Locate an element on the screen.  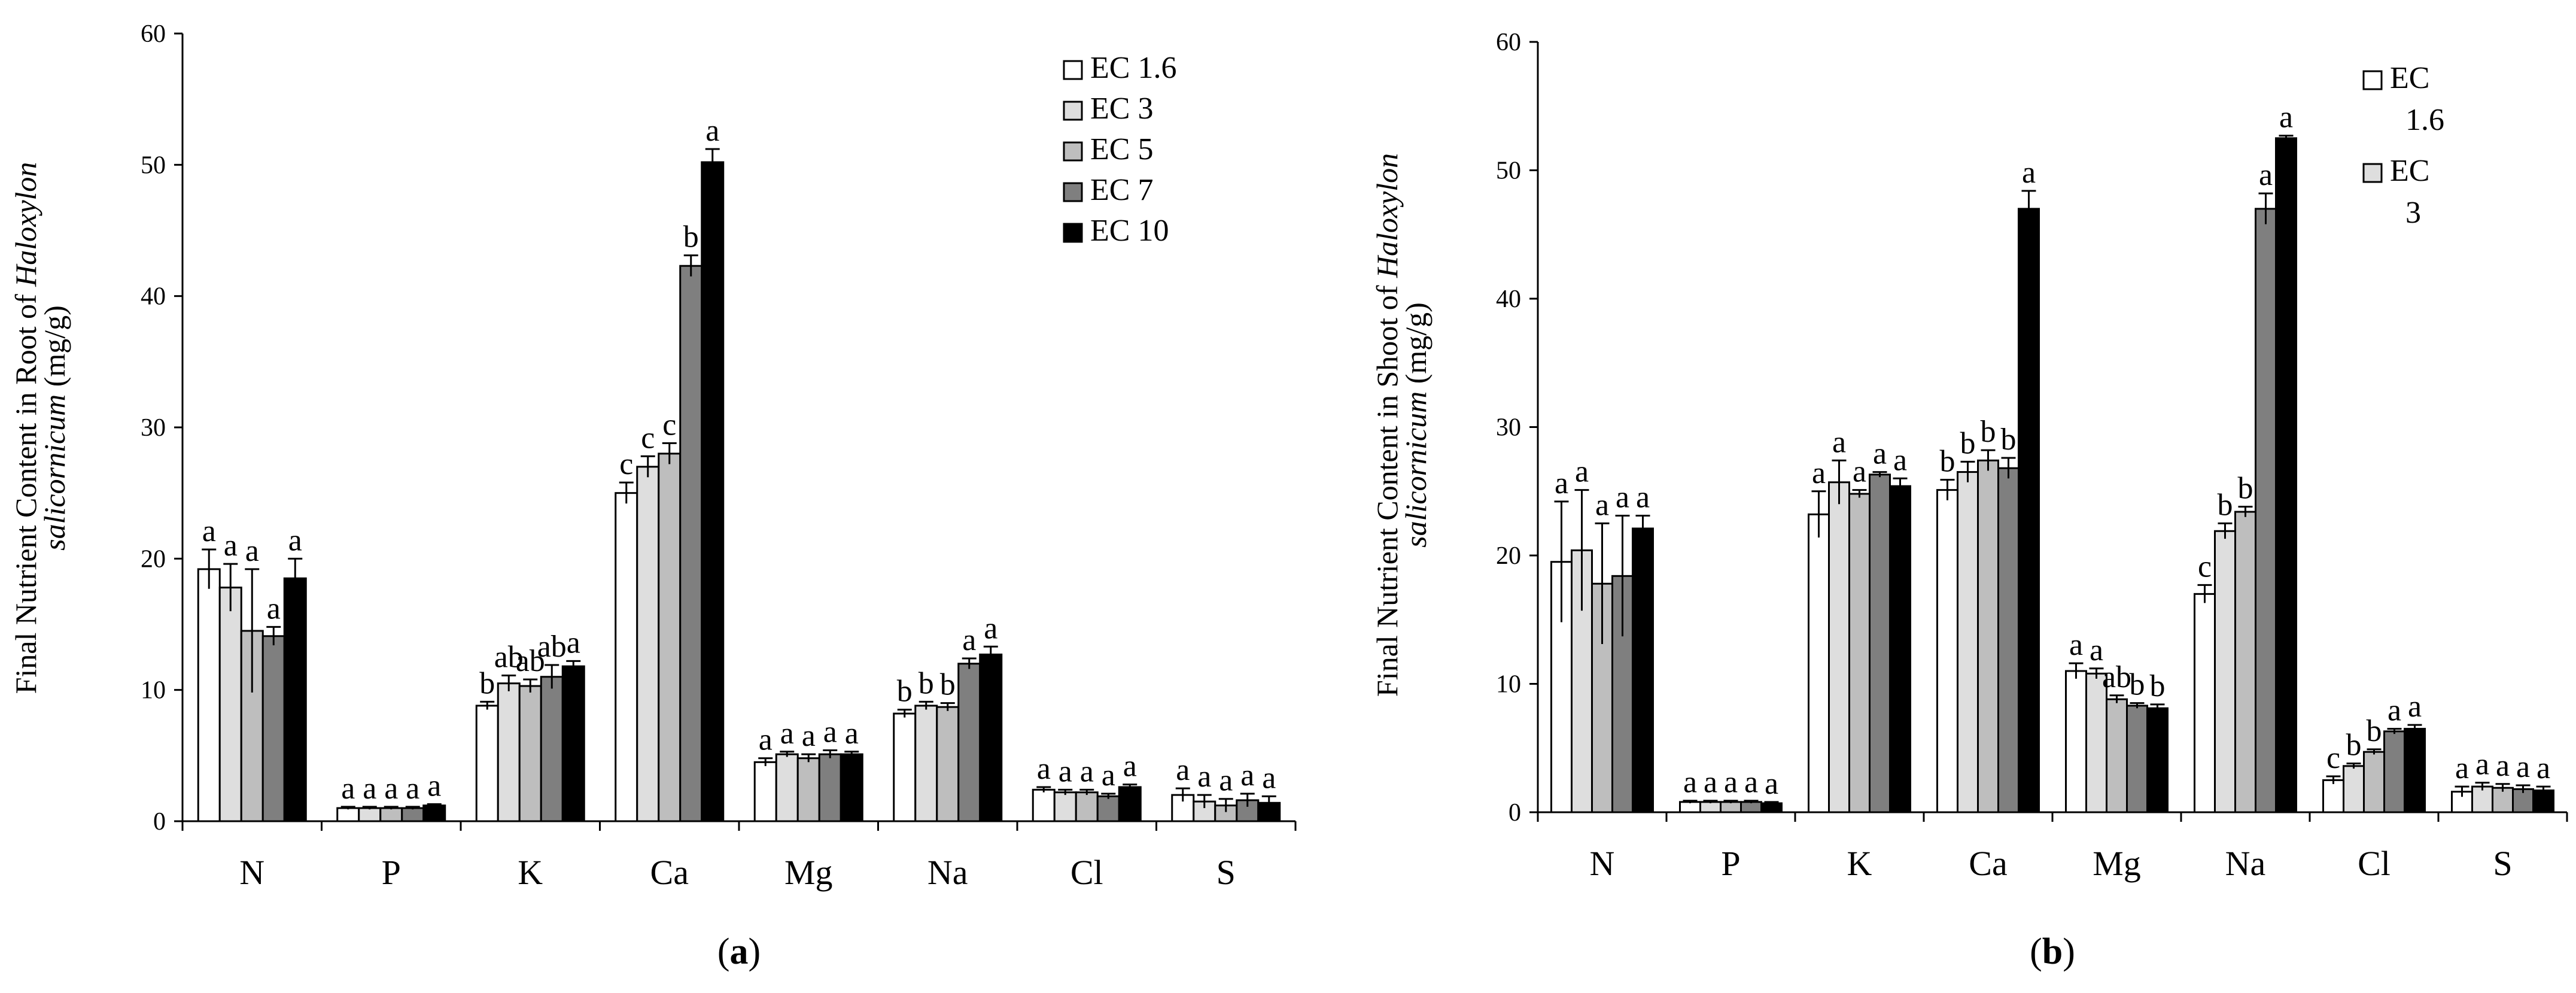
y-tick-label: 30 is located at coordinates (154, 428).